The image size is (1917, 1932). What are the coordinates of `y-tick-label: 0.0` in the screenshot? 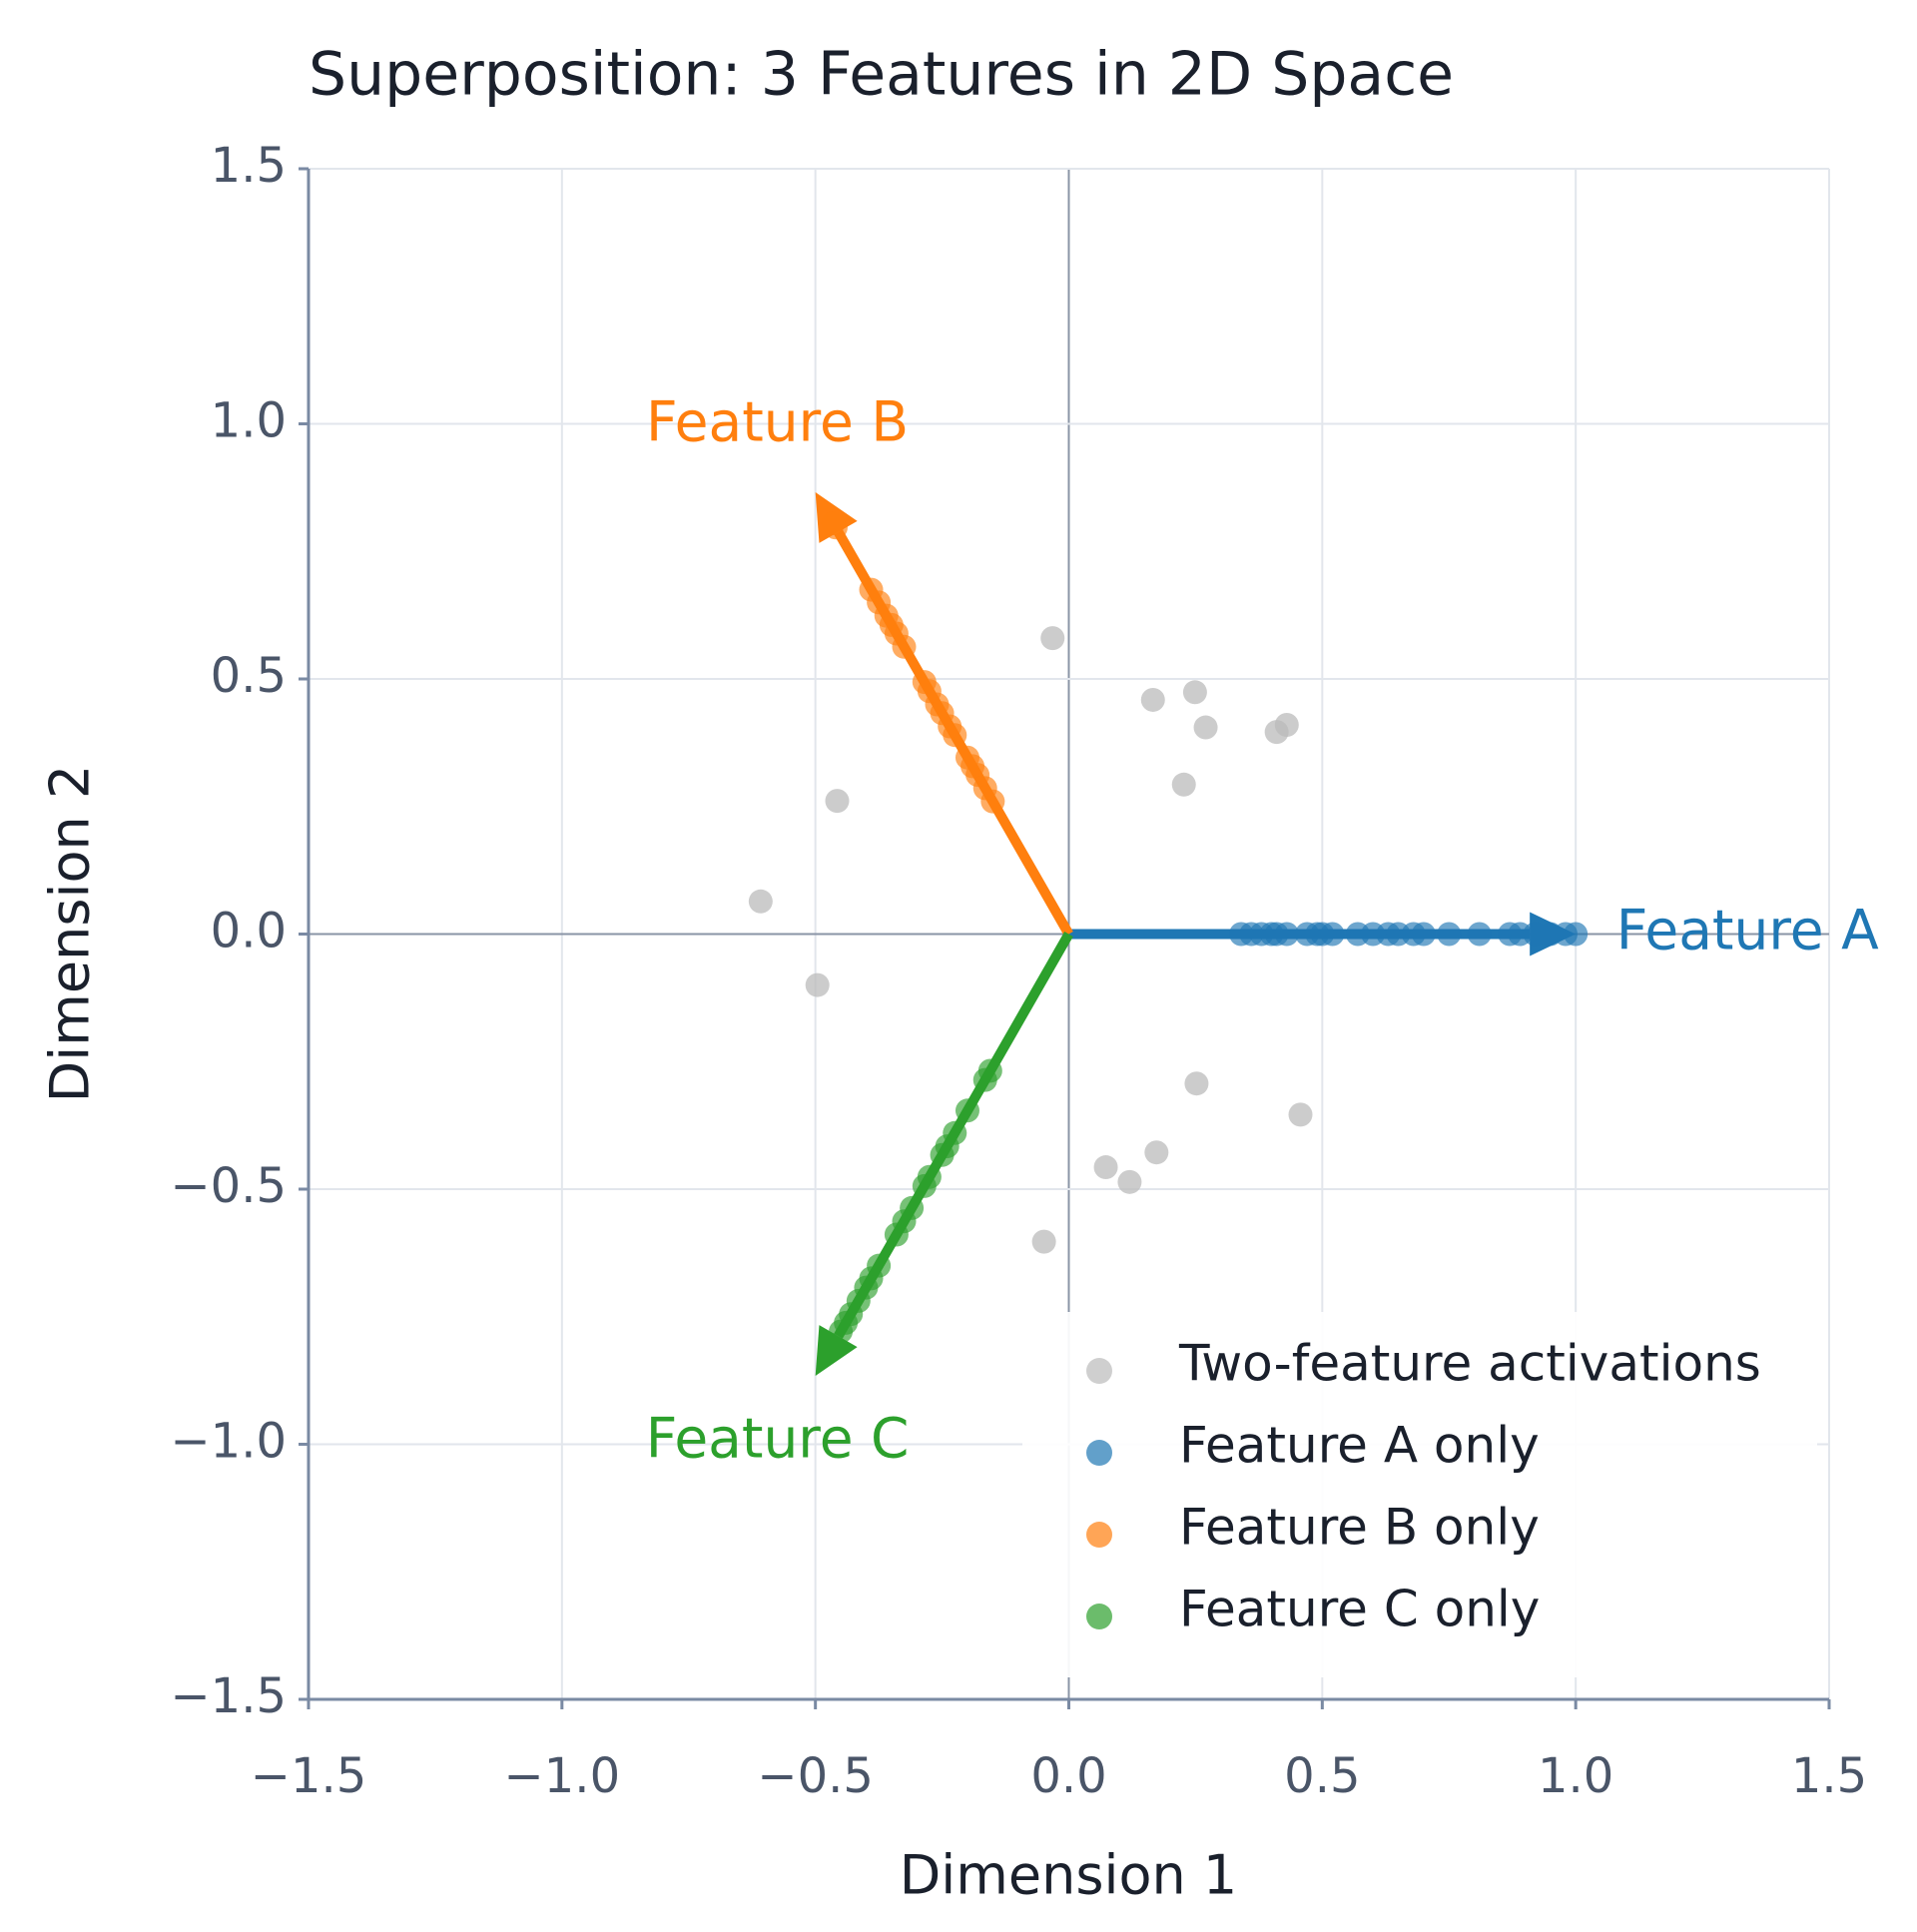 It's located at (249, 932).